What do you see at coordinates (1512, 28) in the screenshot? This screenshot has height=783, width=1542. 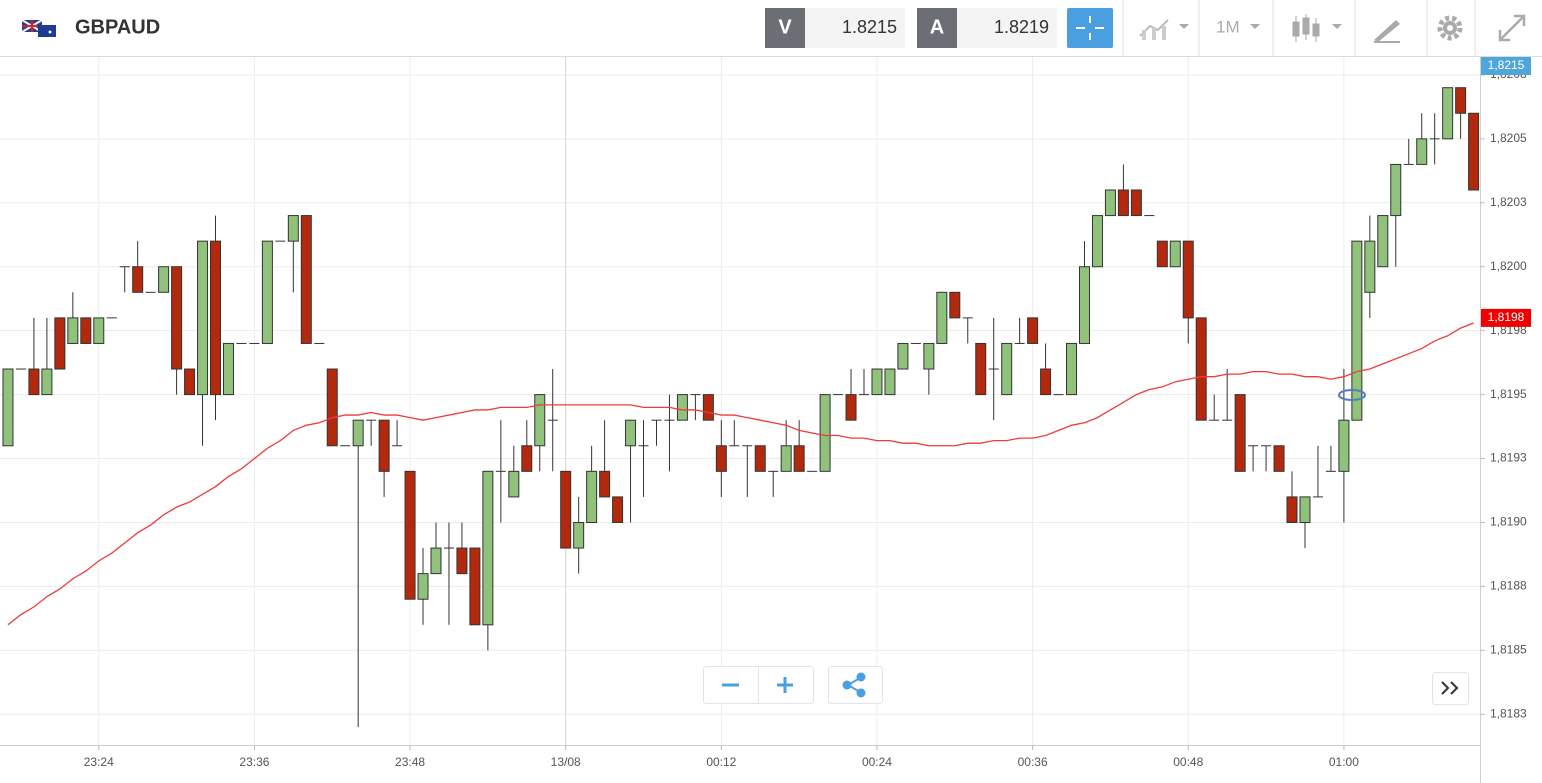 I see `fullscreen-button` at bounding box center [1512, 28].